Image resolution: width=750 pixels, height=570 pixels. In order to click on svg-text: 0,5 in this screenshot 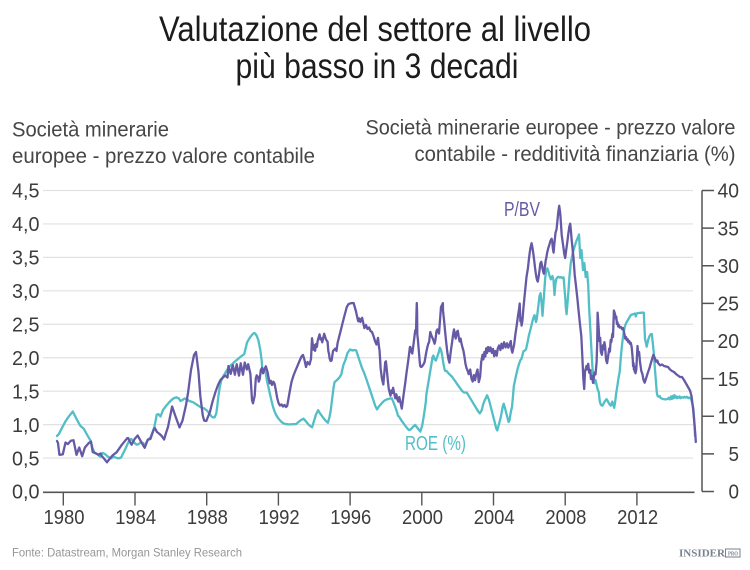, I will do `click(26, 459)`.